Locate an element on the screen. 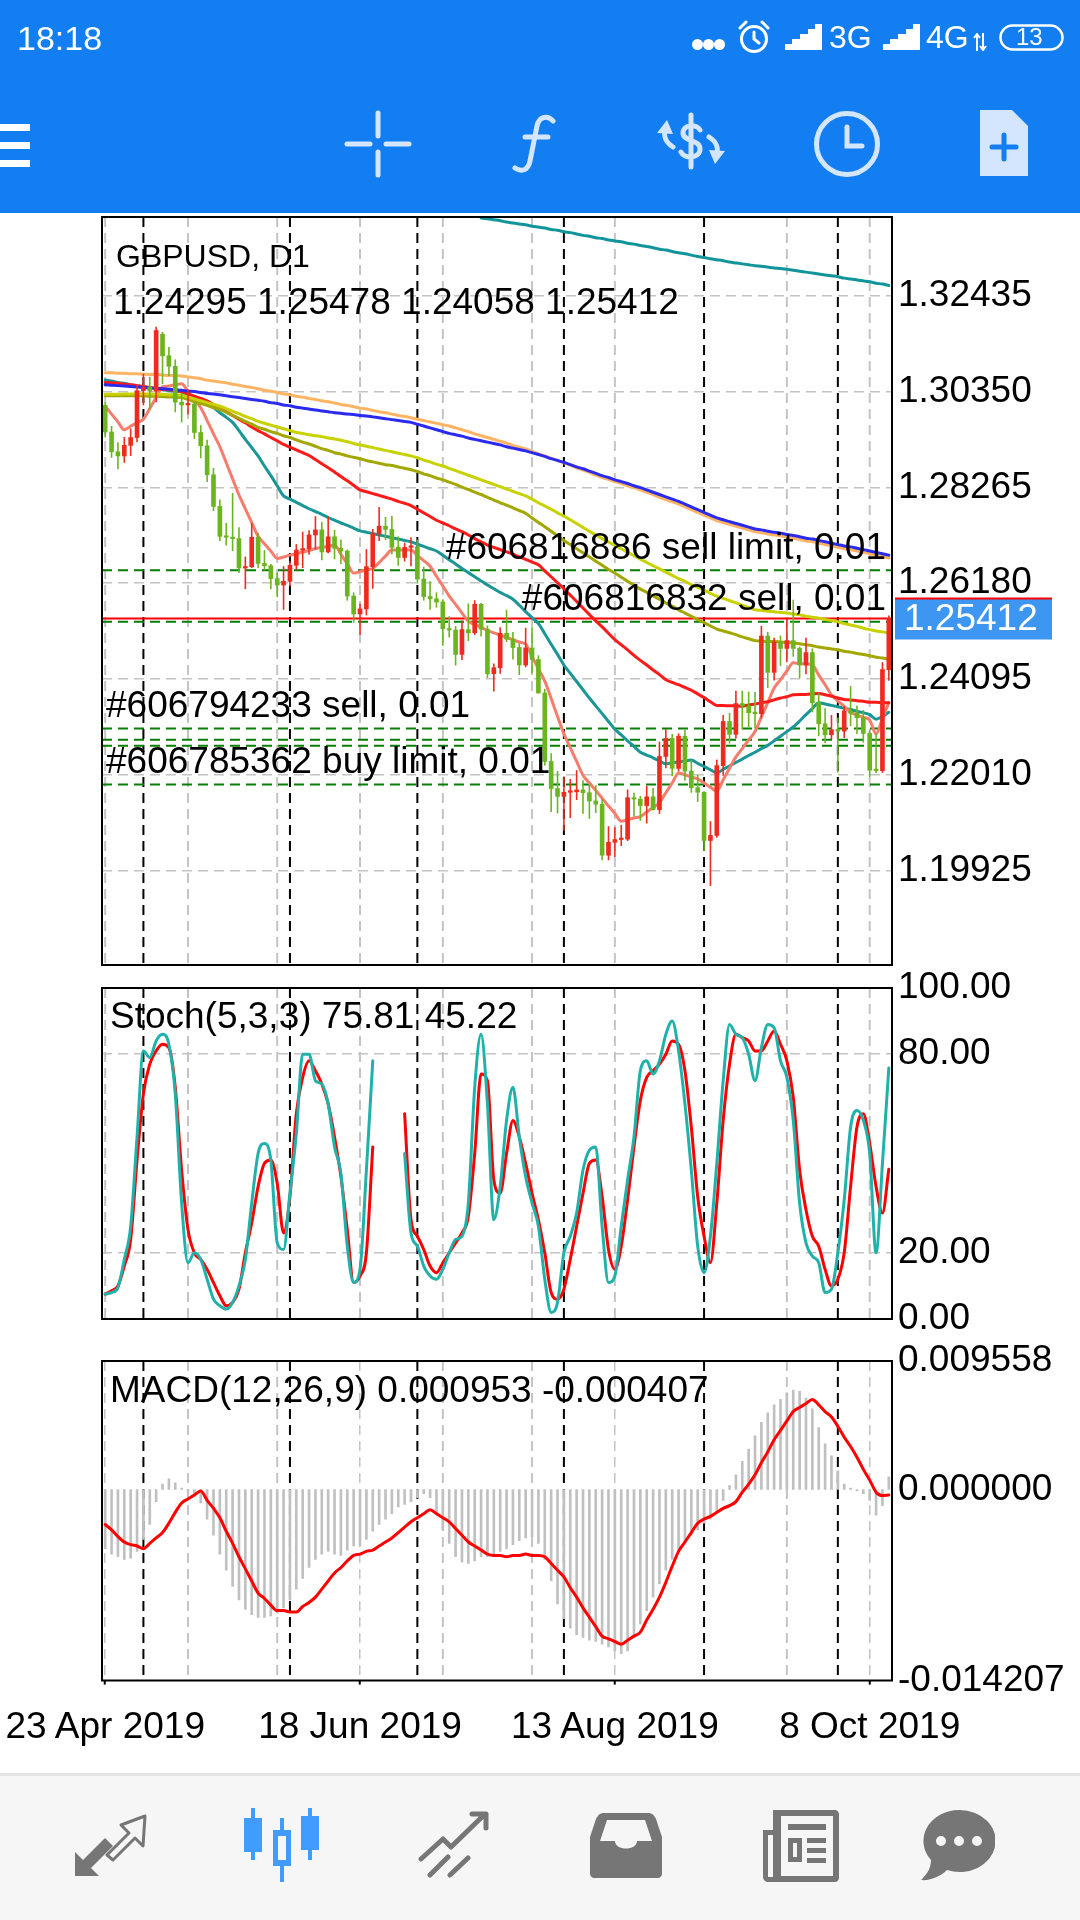 The image size is (1080, 1920). y-tick-label: -0.014207 is located at coordinates (981, 1678).